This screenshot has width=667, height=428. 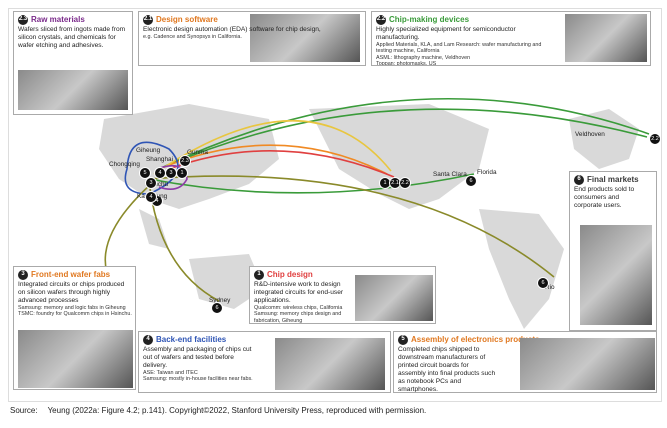 What do you see at coordinates (148, 150) in the screenshot?
I see `place-label: Giheung` at bounding box center [148, 150].